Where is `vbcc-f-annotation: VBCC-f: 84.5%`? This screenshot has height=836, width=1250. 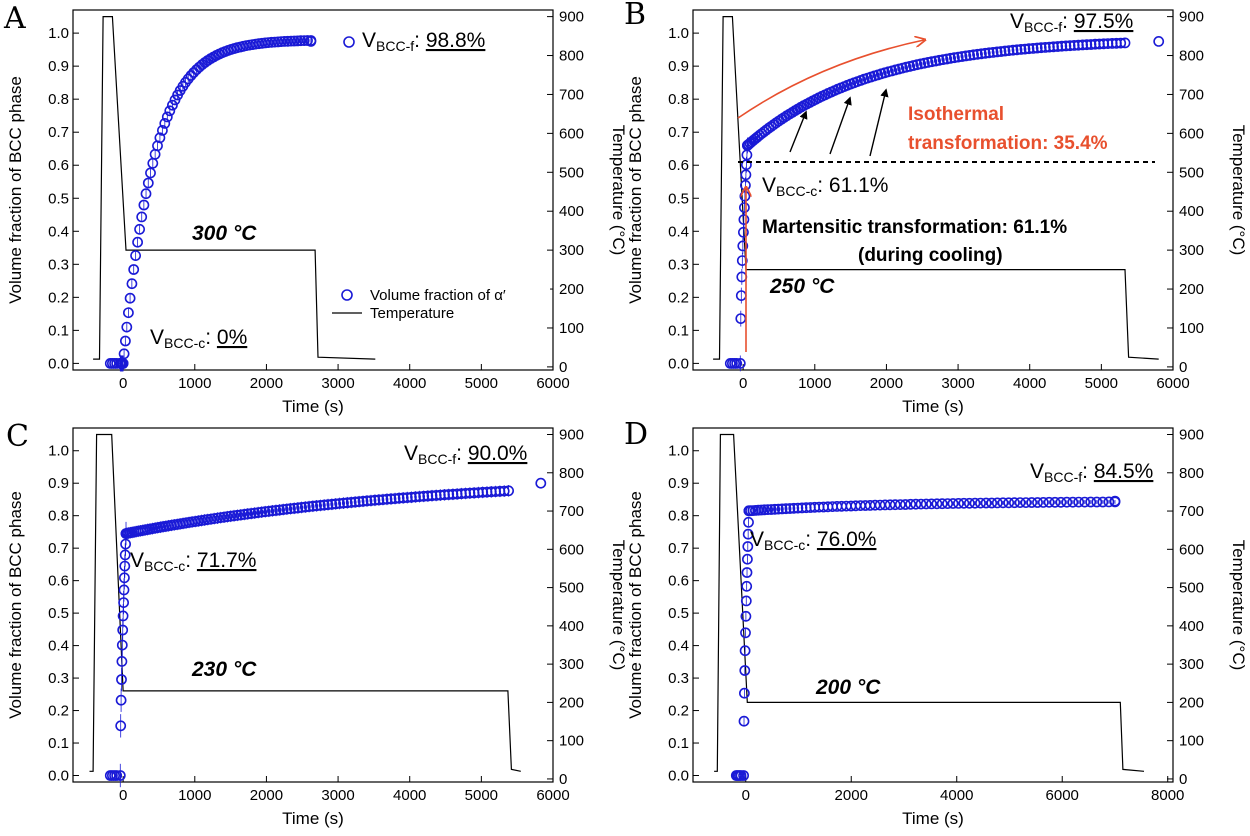 vbcc-f-annotation: VBCC-f: 84.5% is located at coordinates (1091, 472).